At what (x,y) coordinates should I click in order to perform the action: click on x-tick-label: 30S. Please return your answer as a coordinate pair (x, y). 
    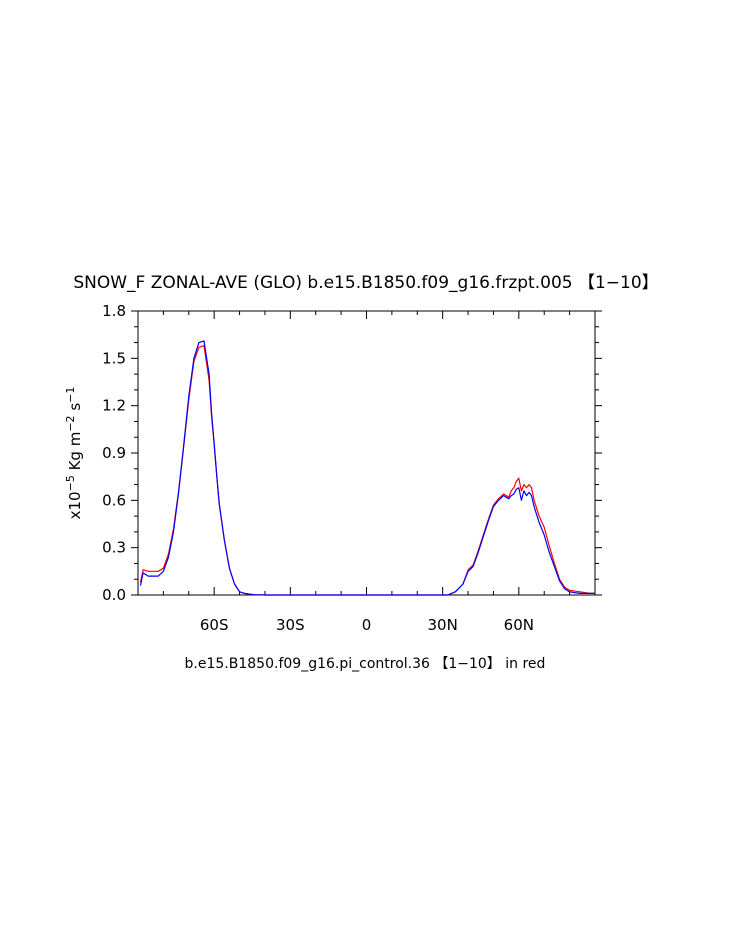
    Looking at the image, I should click on (290, 625).